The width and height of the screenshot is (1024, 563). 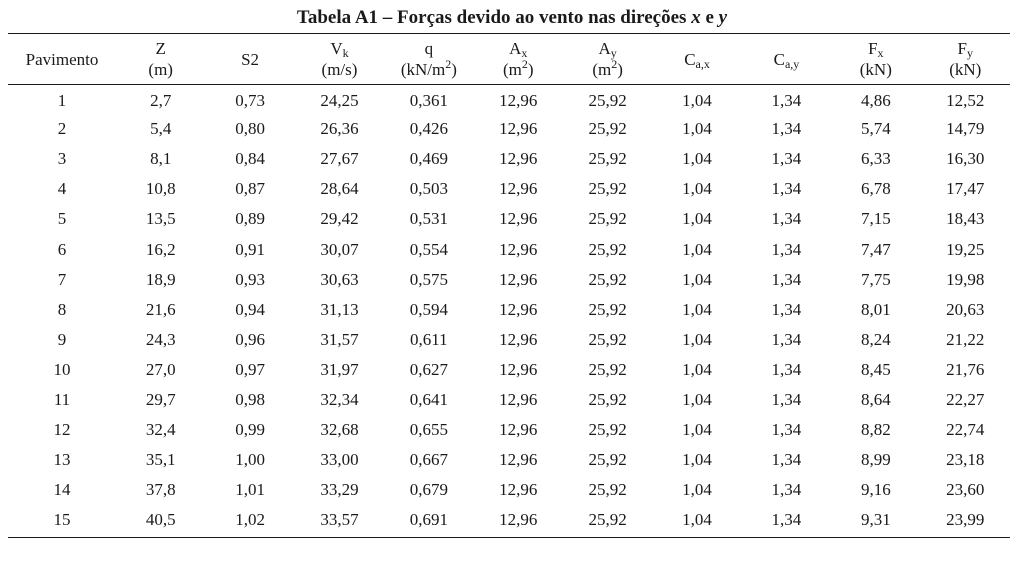 I want to click on table-cell: 20,63, so click(x=965, y=309).